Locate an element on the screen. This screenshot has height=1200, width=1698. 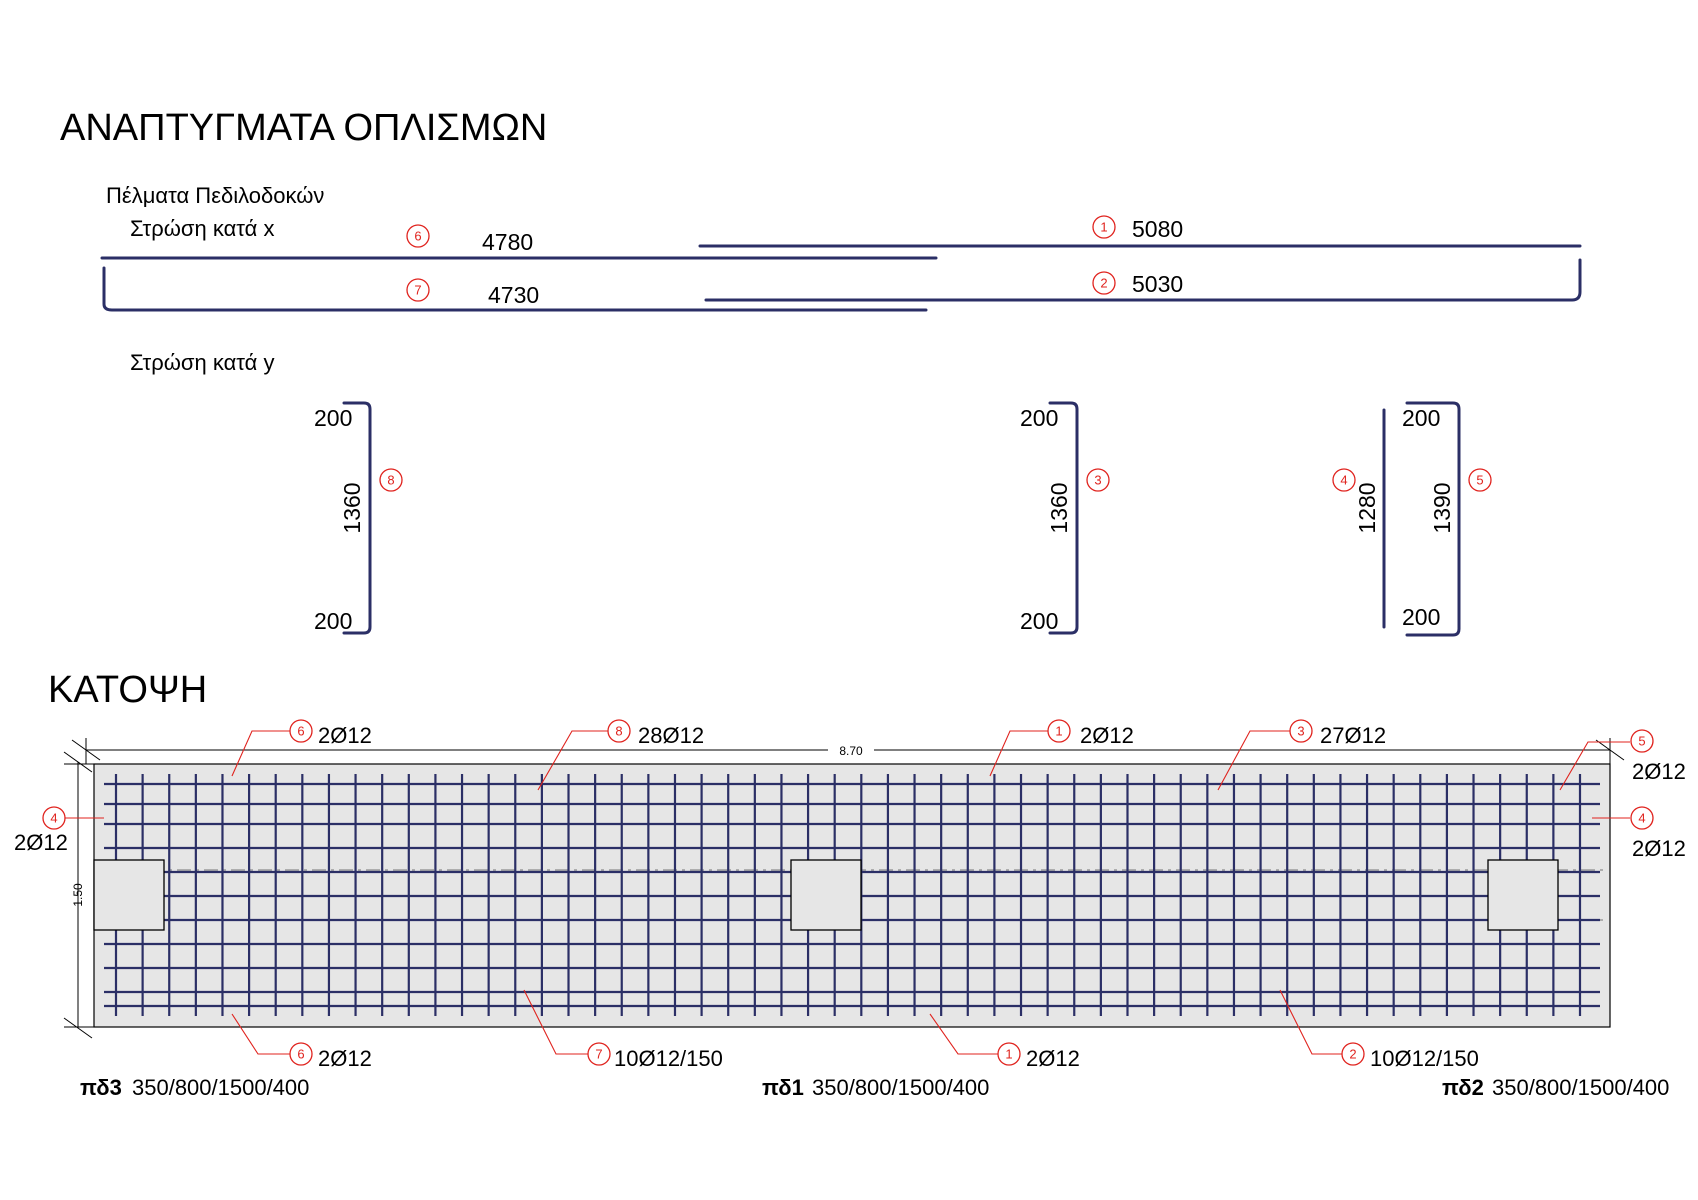
column-middle is located at coordinates (826, 895).